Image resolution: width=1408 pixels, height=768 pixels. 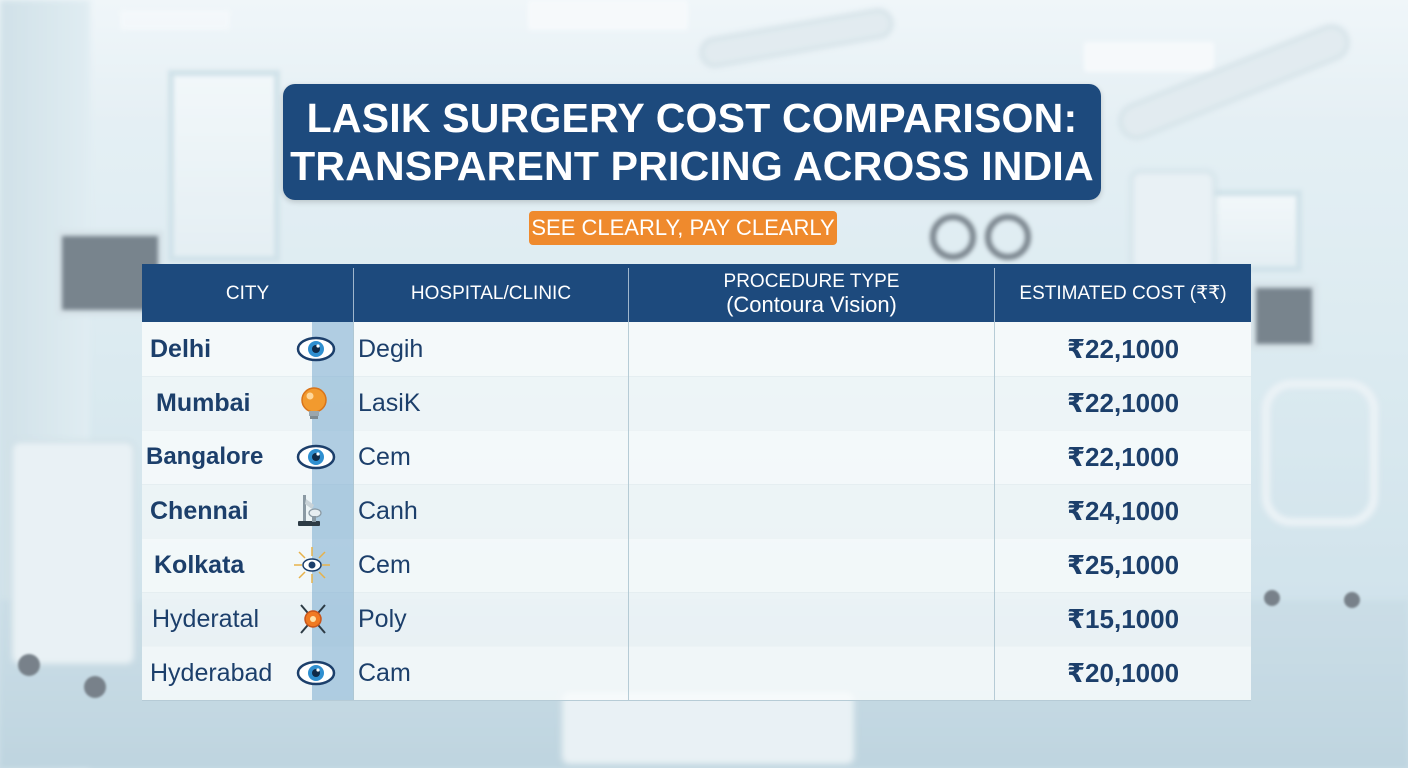 What do you see at coordinates (811, 281) in the screenshot?
I see `header-procedure-line-1: PROCEDURE TYPE` at bounding box center [811, 281].